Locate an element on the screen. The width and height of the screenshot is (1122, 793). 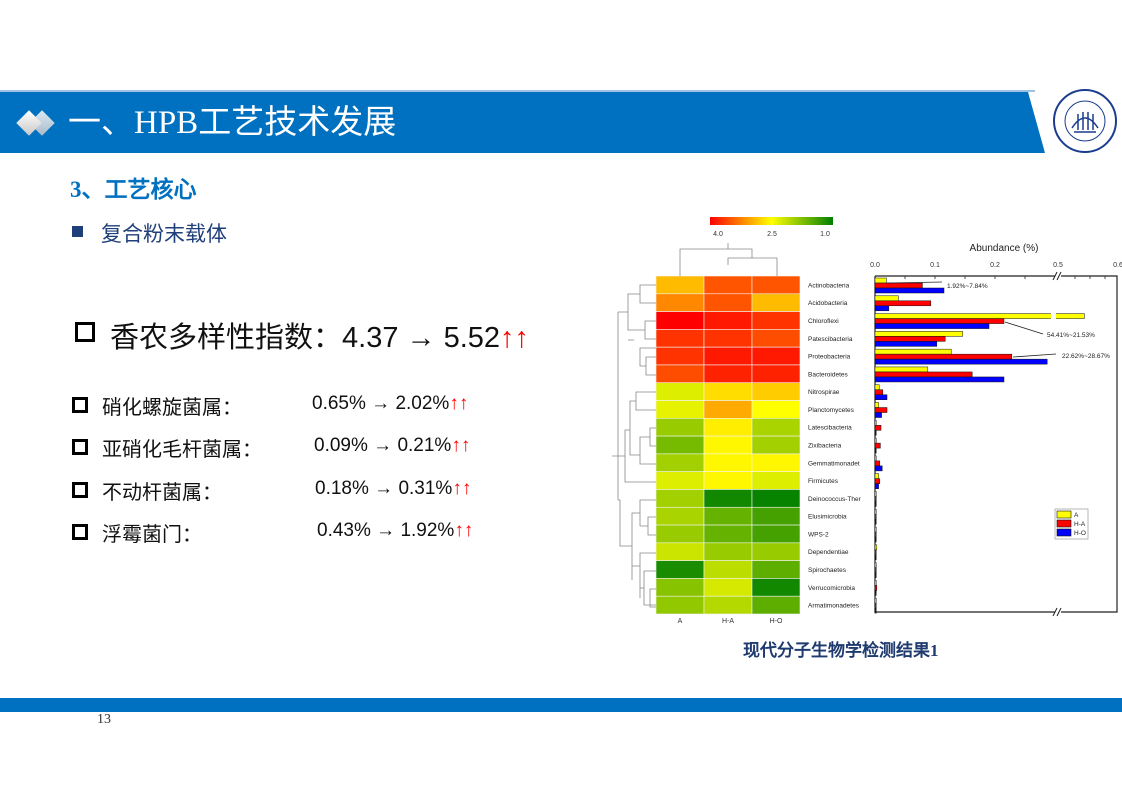
up-arrows: ↑↑ is located at coordinates (461, 445).